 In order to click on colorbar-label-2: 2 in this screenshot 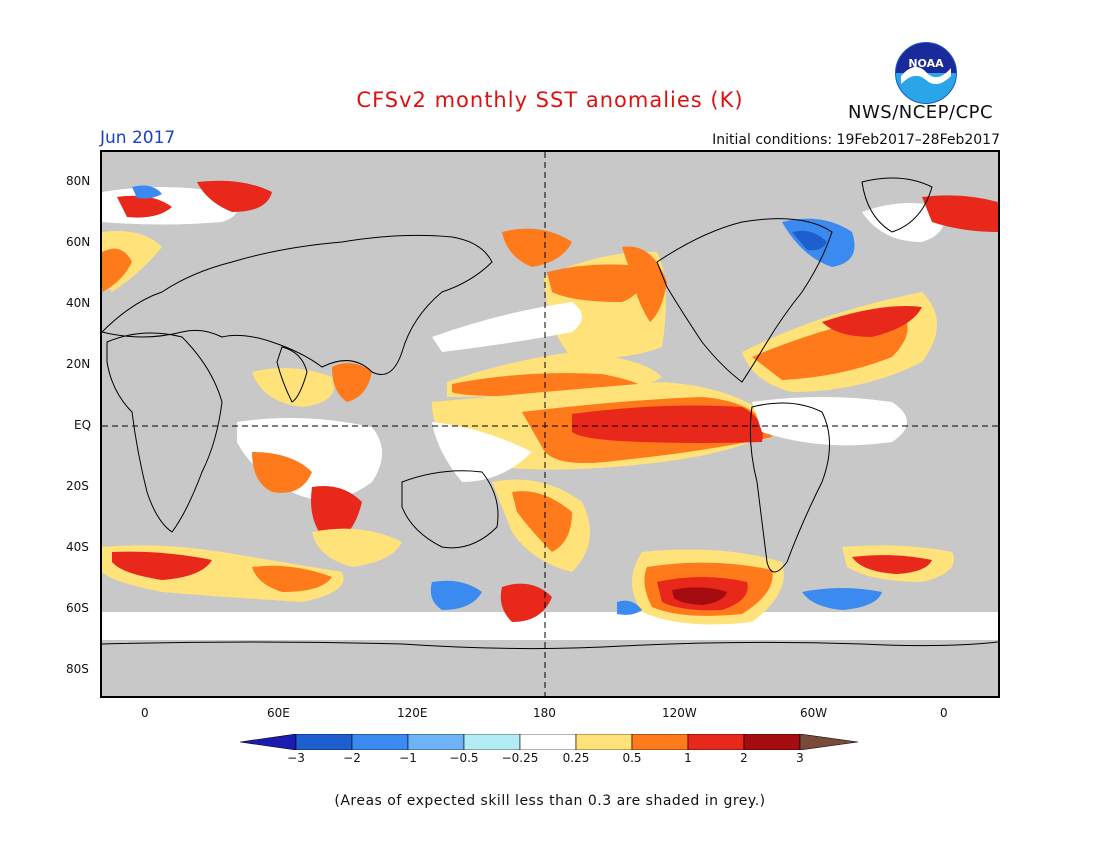, I will do `click(744, 758)`.